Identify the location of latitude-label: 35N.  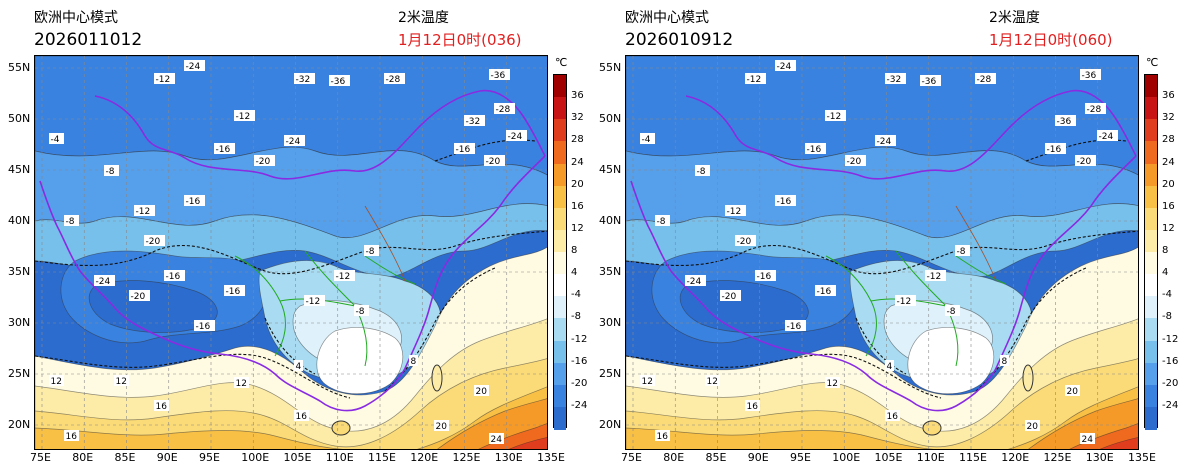
(610, 271).